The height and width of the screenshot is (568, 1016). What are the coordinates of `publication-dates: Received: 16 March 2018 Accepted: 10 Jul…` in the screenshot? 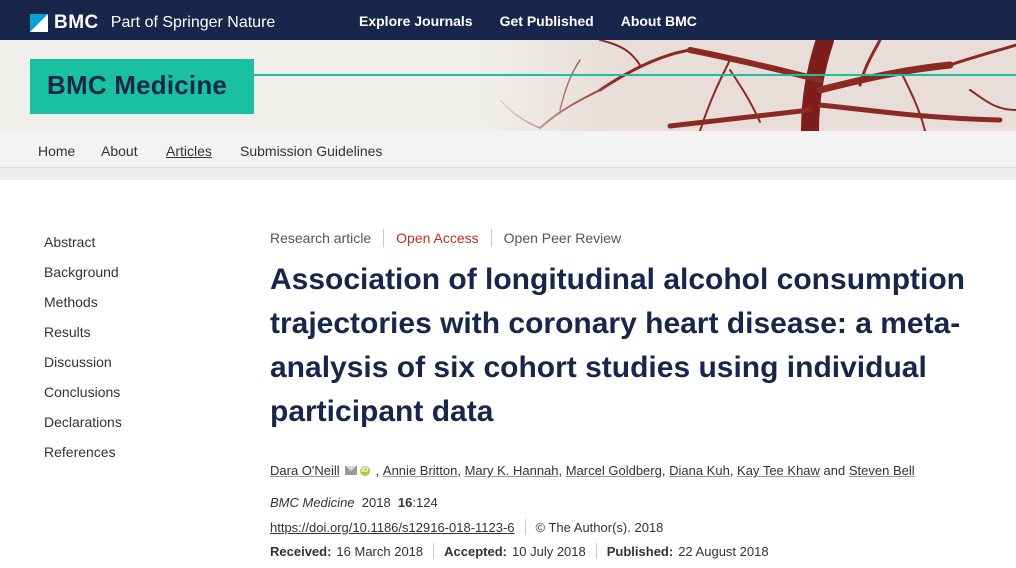 It's located at (519, 551).